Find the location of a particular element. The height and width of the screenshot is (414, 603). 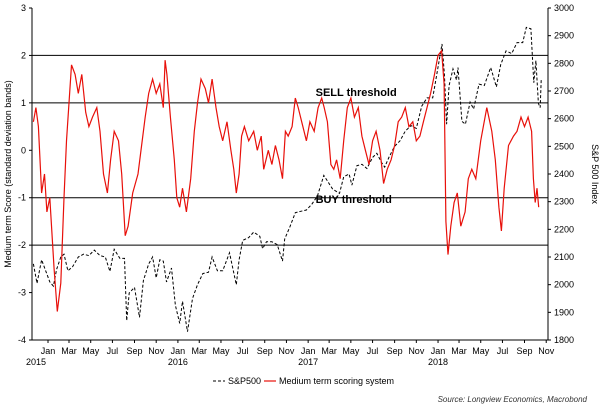

right-tick-label: 3000 is located at coordinates (564, 8).